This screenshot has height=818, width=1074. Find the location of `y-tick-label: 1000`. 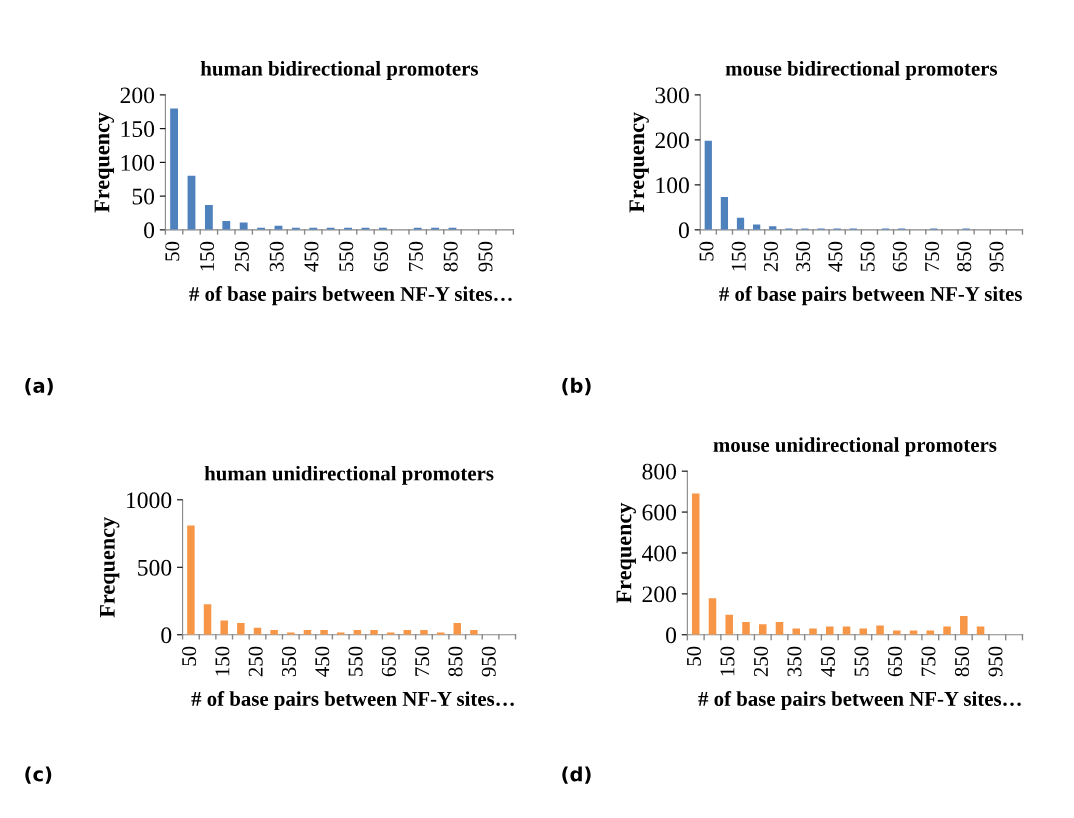

y-tick-label: 1000 is located at coordinates (149, 500).